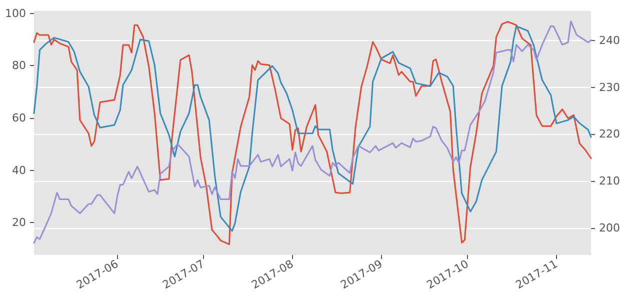 Image resolution: width=624 pixels, height=299 pixels. What do you see at coordinates (609, 41) in the screenshot?
I see `y2-tick-label: 240` at bounding box center [609, 41].